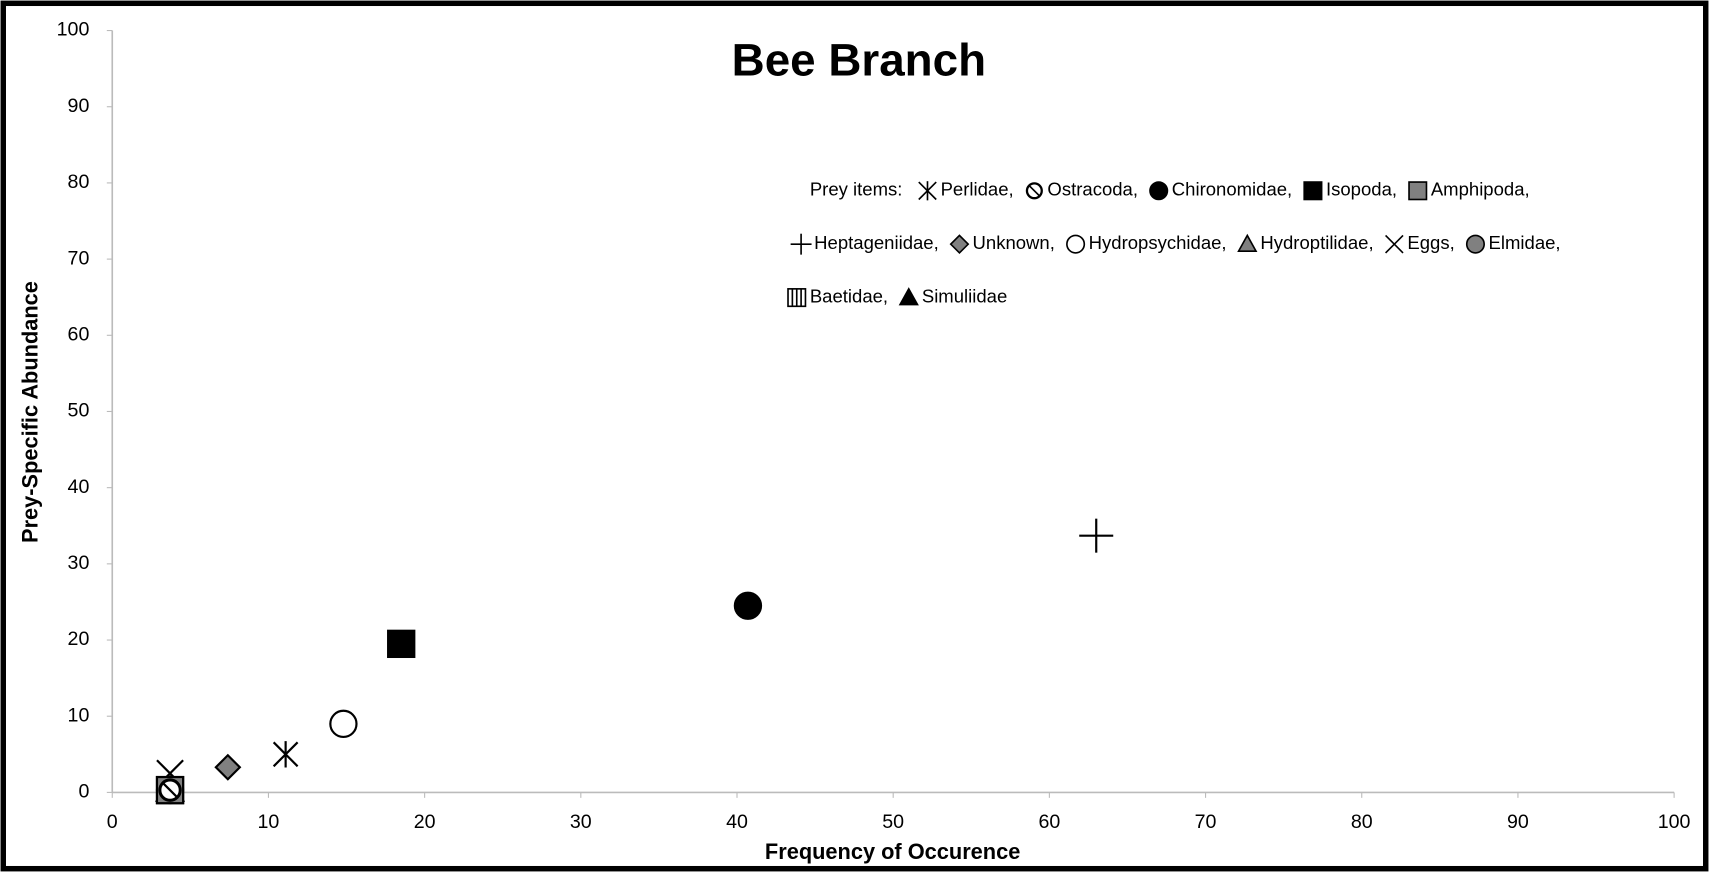  What do you see at coordinates (73, 30) in the screenshot?
I see `y-tick-label: 100` at bounding box center [73, 30].